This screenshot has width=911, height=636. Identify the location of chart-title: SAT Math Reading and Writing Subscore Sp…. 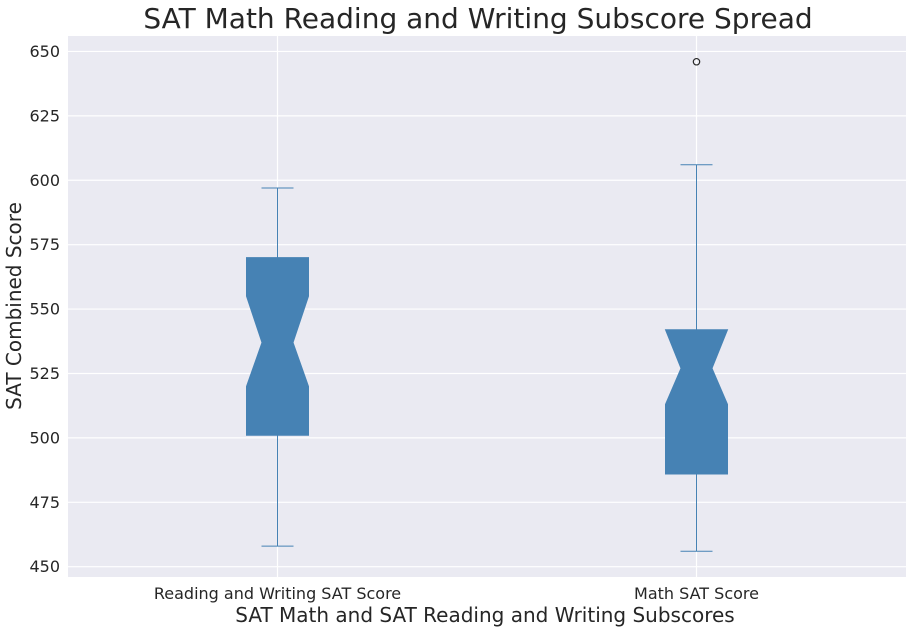
(477, 18).